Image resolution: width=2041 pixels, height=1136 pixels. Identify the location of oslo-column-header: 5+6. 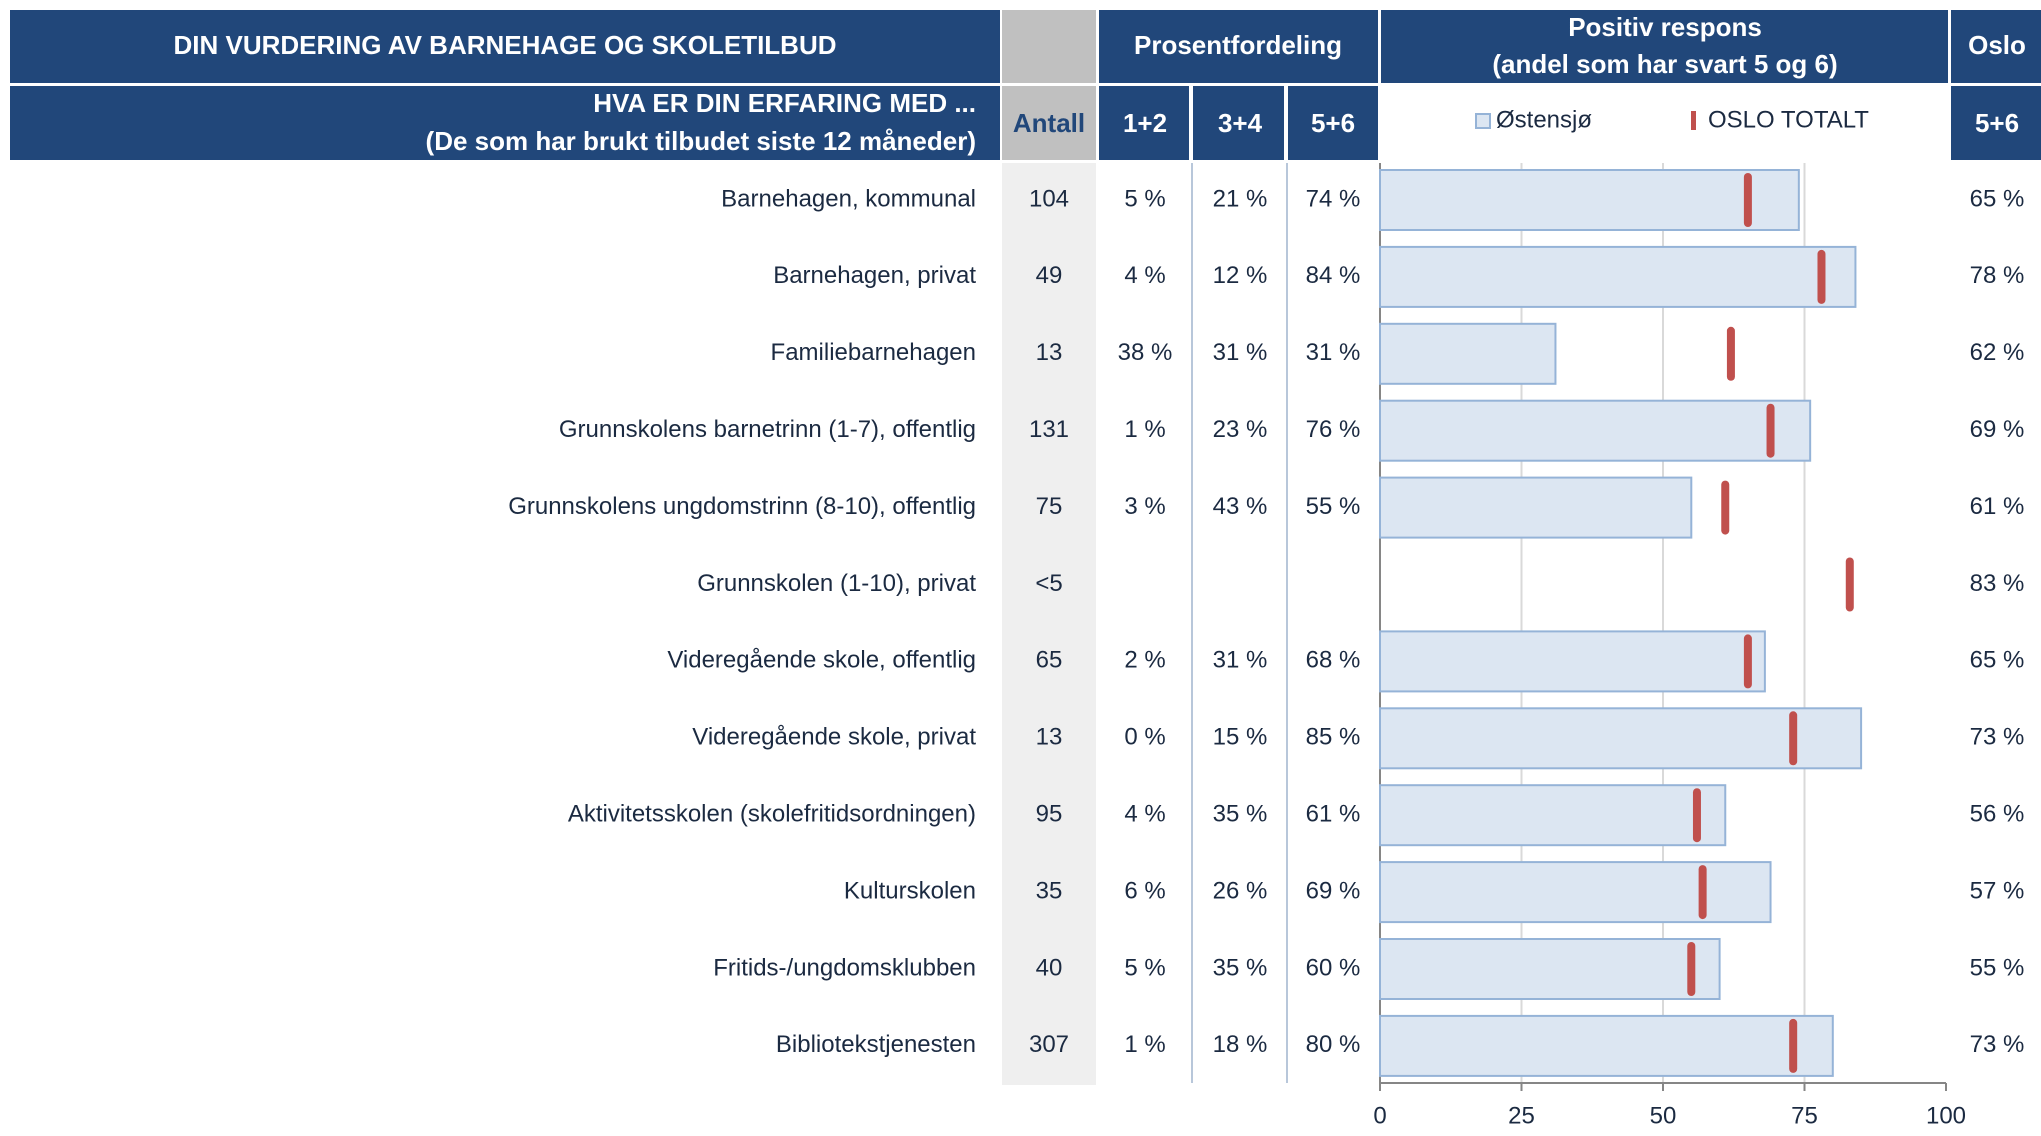
(1997, 123).